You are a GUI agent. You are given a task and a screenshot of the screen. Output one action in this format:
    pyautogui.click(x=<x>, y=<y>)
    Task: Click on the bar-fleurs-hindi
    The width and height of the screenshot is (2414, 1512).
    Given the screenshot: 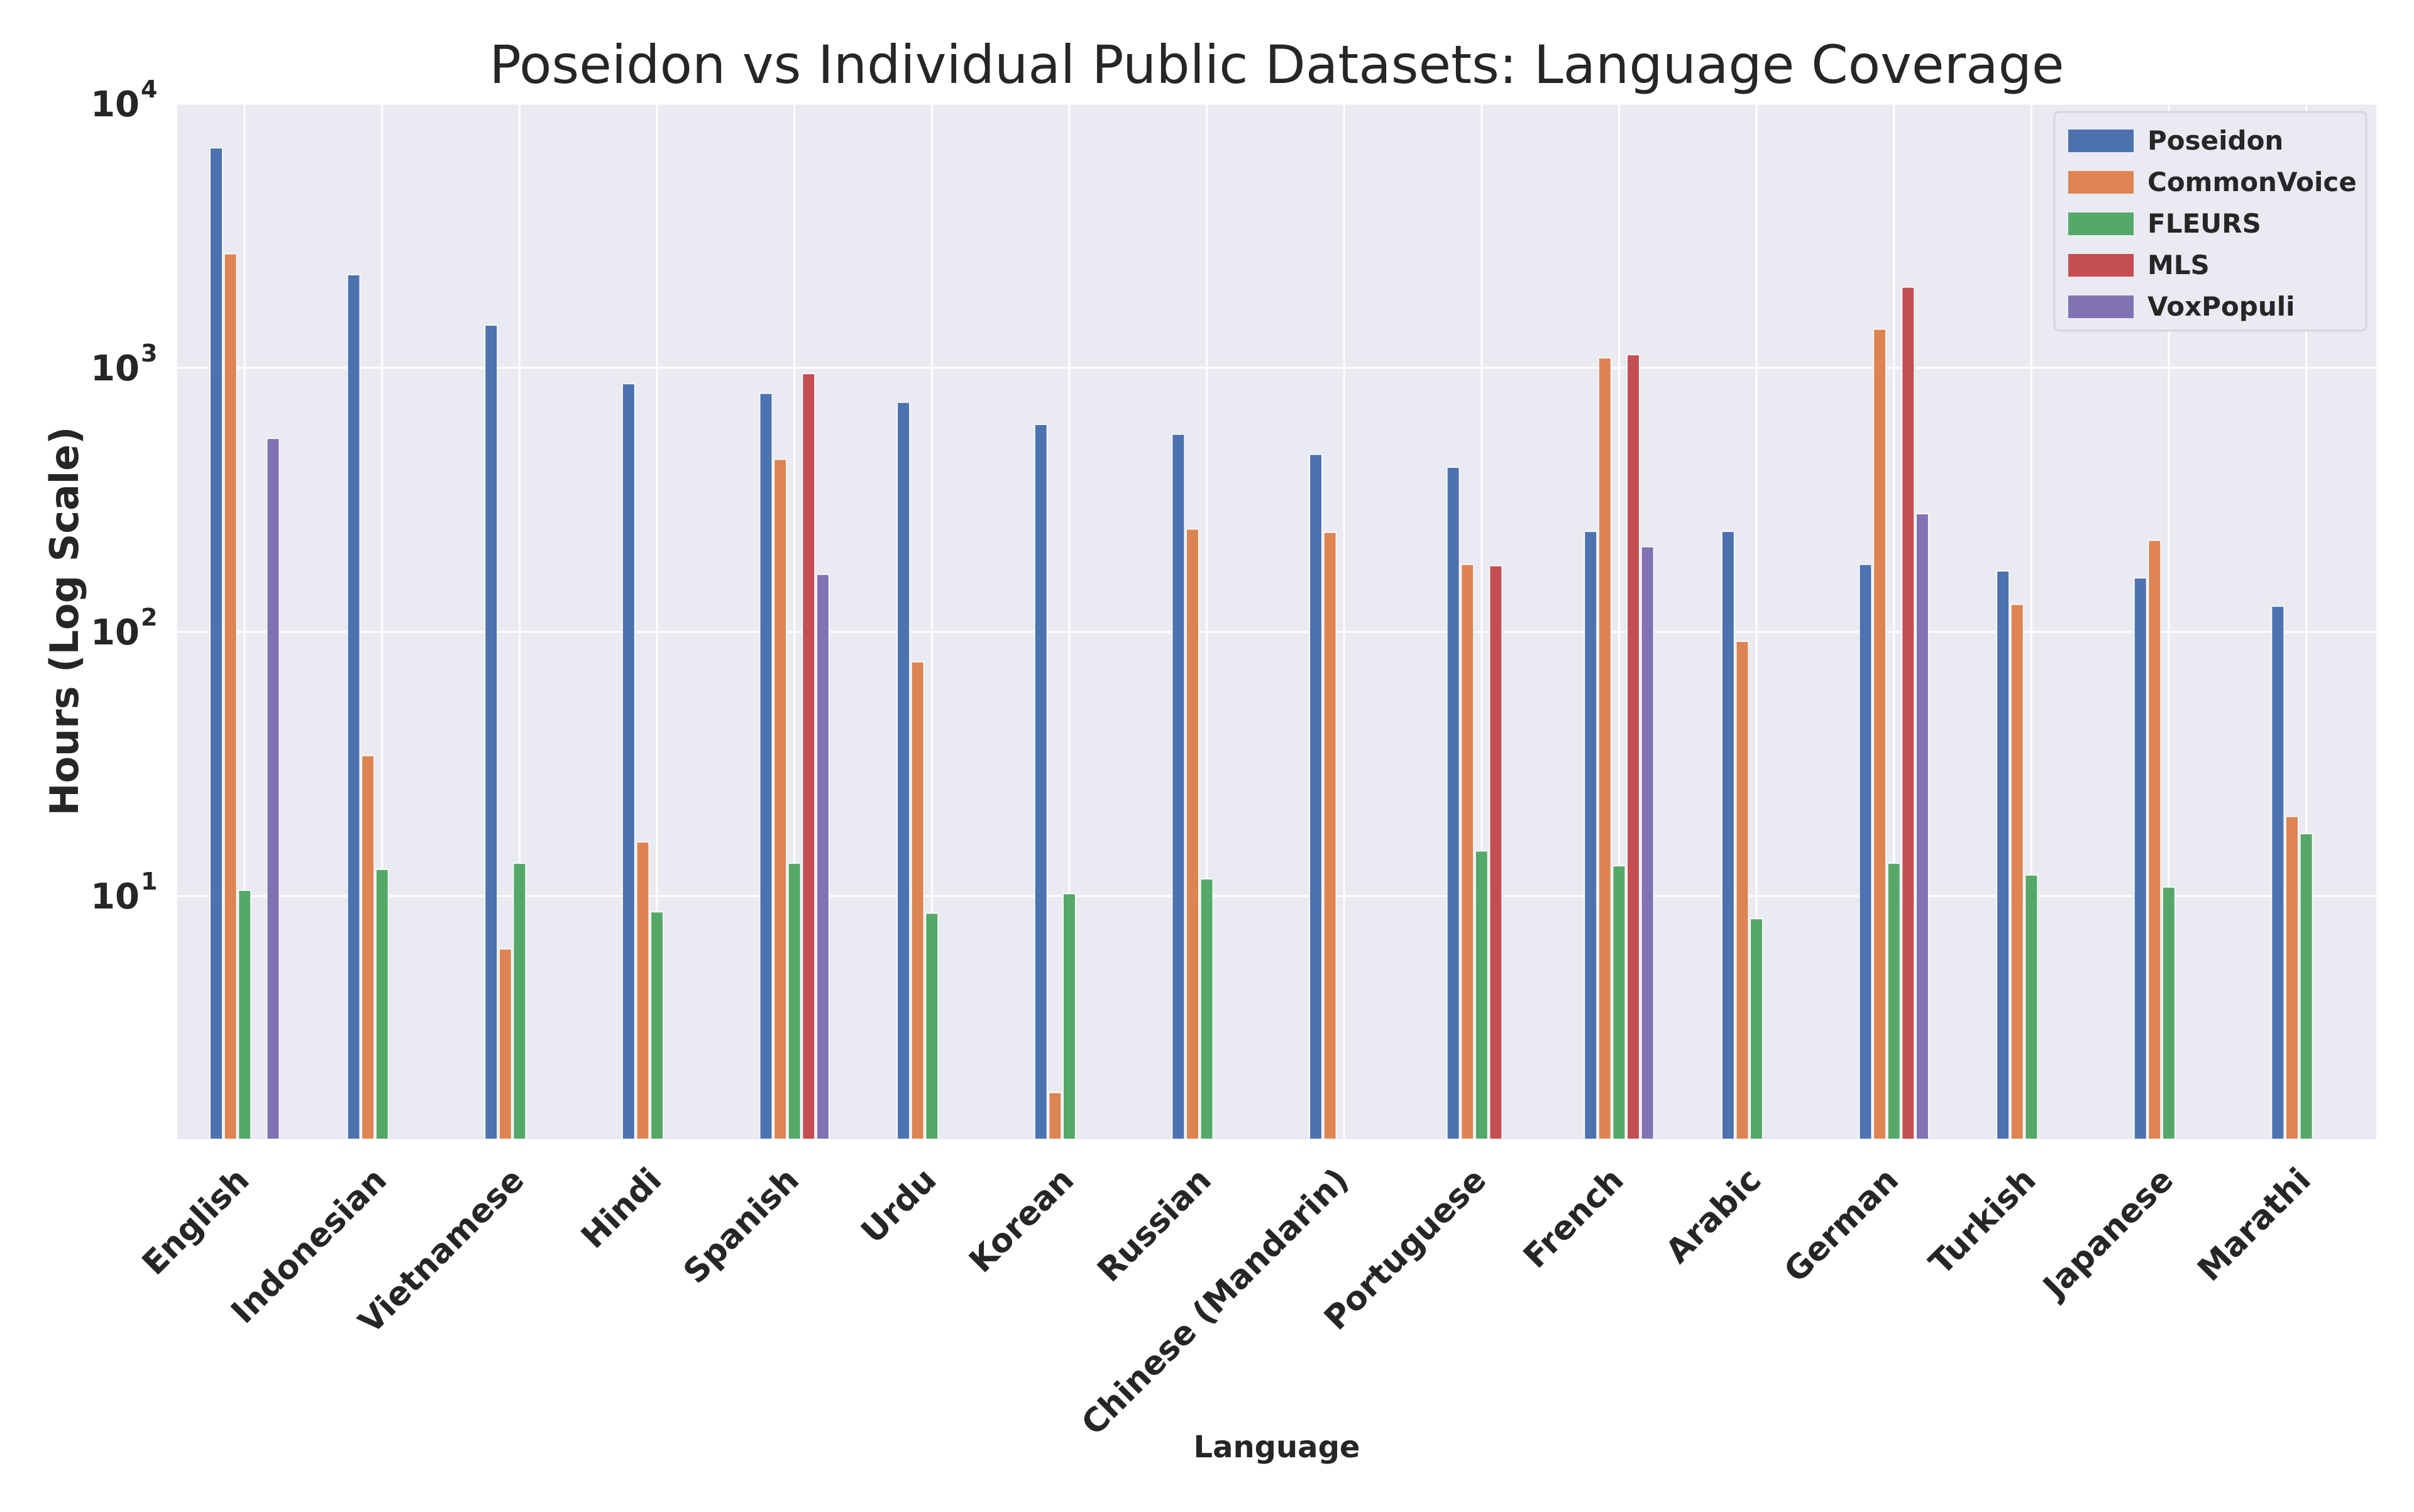 What is the action you would take?
    pyautogui.click(x=657, y=1025)
    